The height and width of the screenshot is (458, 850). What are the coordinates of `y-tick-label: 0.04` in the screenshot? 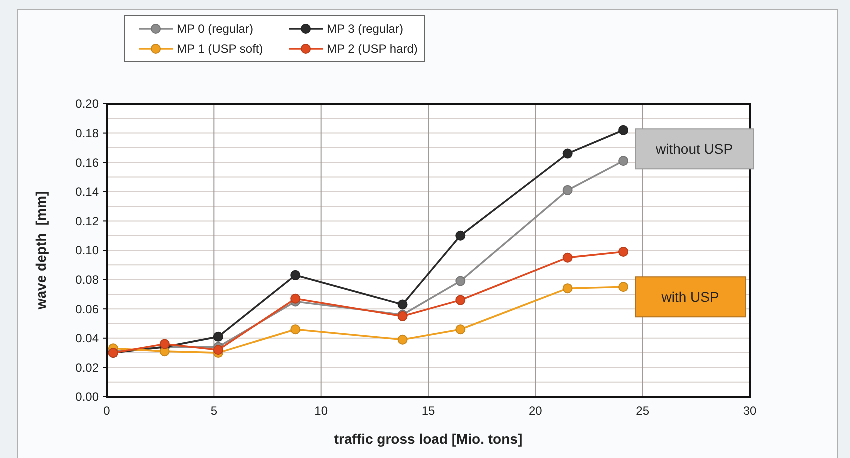 It's located at (88, 339).